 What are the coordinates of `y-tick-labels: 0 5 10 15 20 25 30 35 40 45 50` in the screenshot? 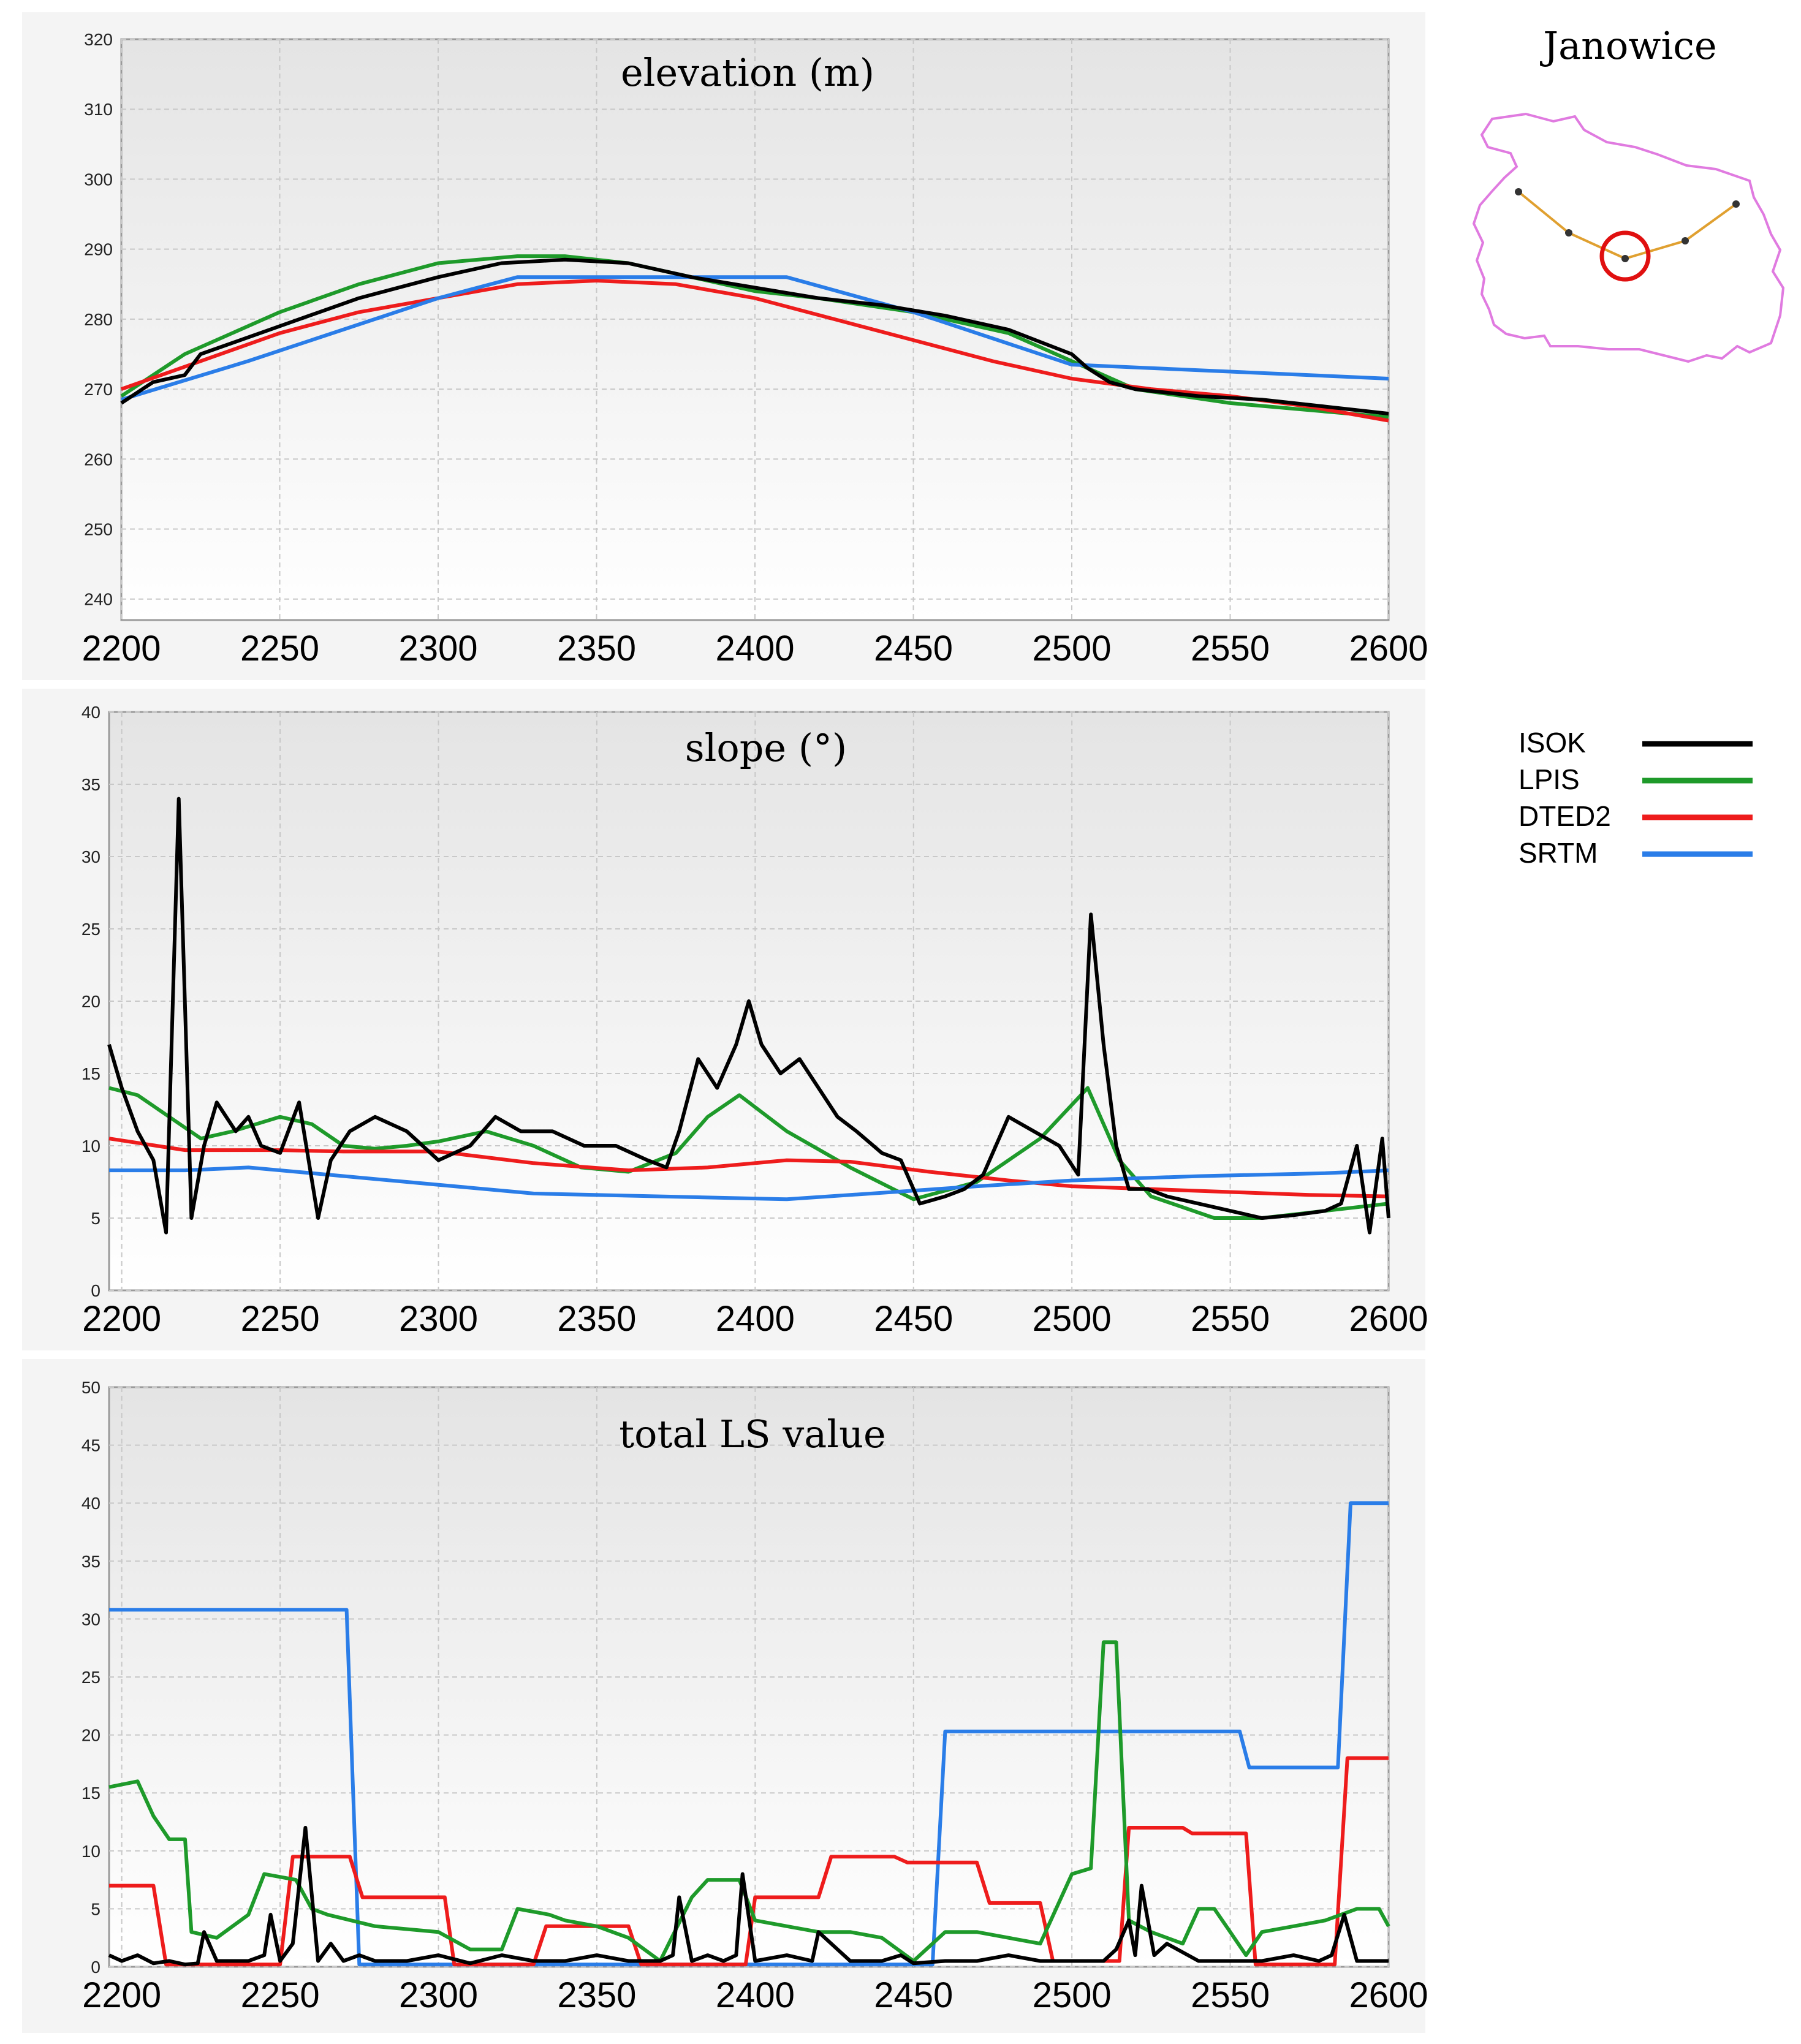 It's located at (91, 1677).